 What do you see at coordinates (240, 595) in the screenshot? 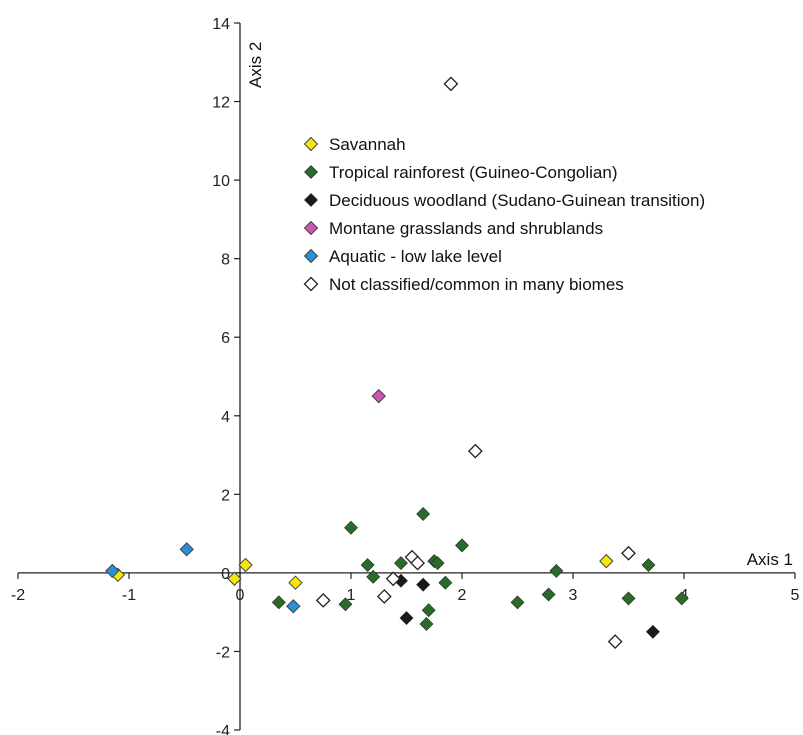
I see `x-tick-label: 0` at bounding box center [240, 595].